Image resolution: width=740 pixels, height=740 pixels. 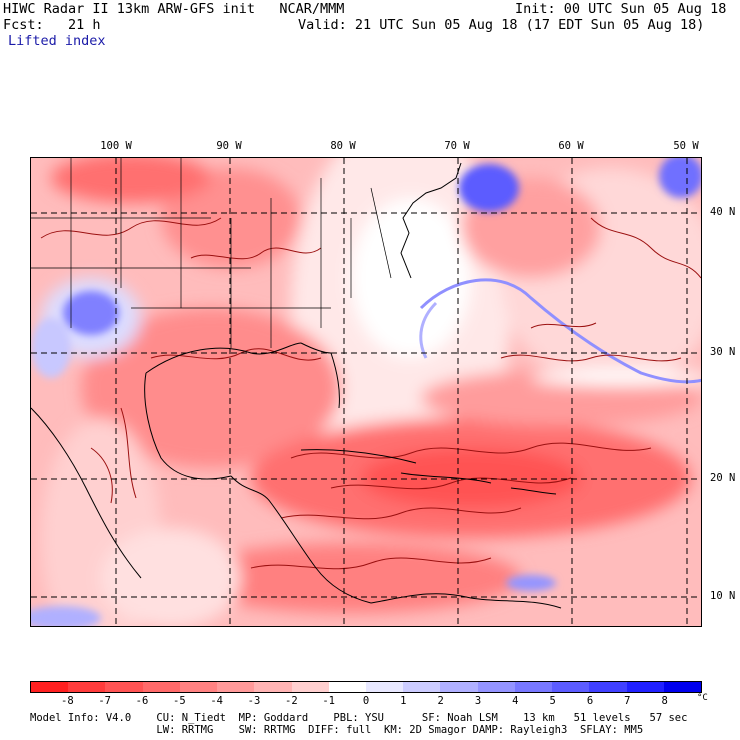 What do you see at coordinates (57, 41) in the screenshot?
I see `field-name: Lifted index` at bounding box center [57, 41].